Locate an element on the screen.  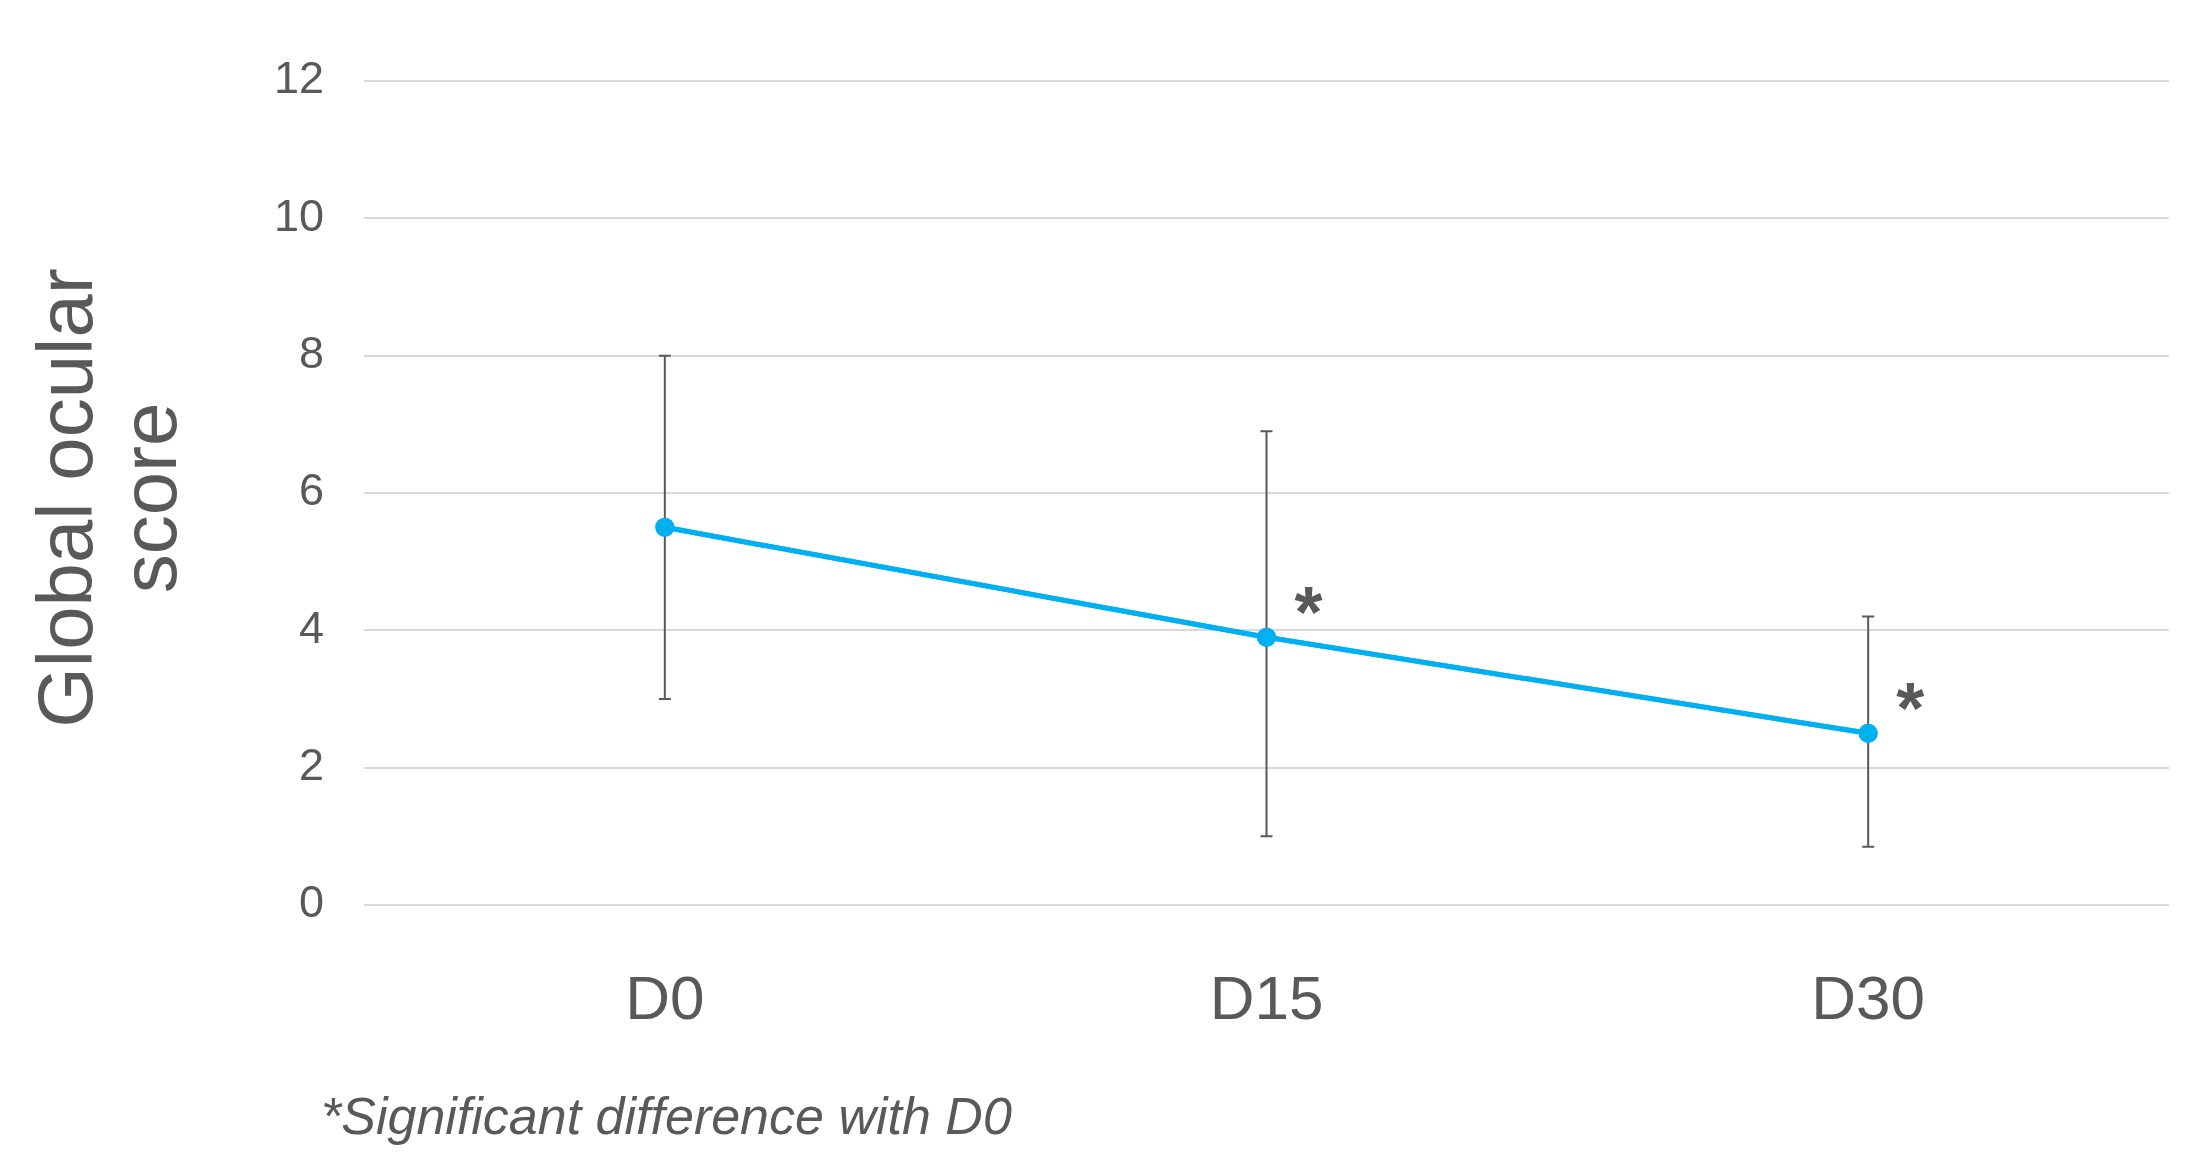
y-tick-label: 6 is located at coordinates (311, 490).